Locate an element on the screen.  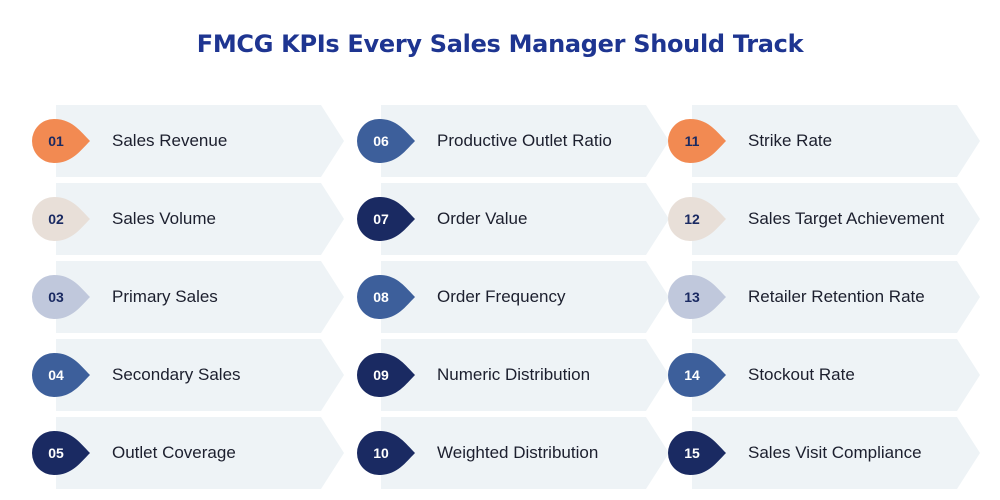
kpi-label: Secondary Sales is located at coordinates (176, 374).